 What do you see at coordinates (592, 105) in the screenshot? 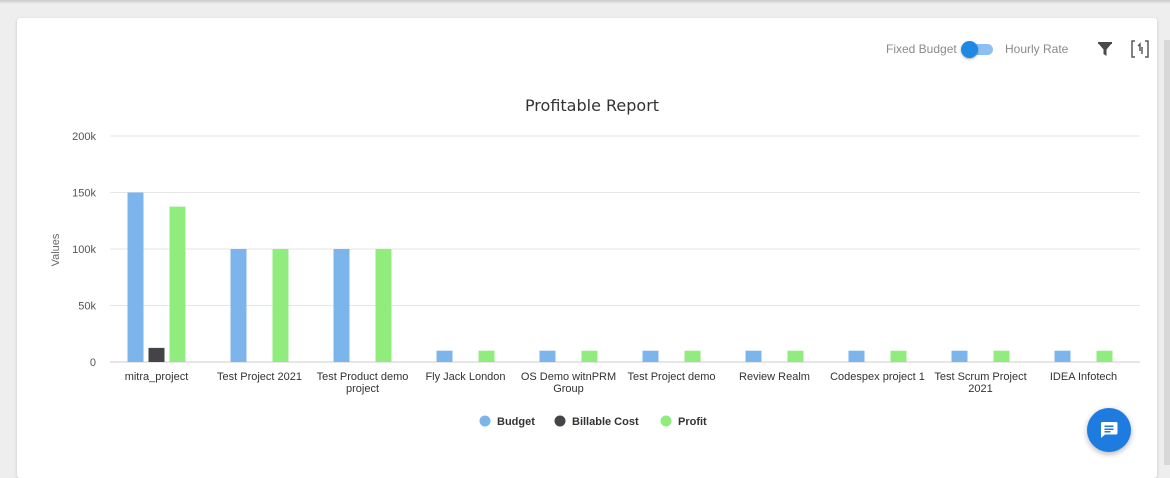
I see `chart-title: Profitable Report` at bounding box center [592, 105].